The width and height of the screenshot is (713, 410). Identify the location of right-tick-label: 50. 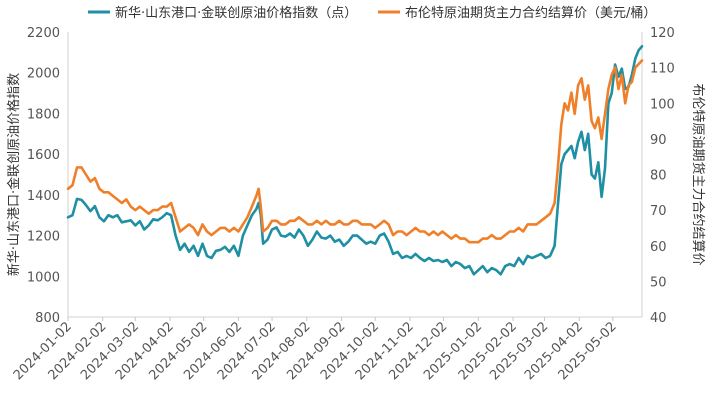
(658, 282).